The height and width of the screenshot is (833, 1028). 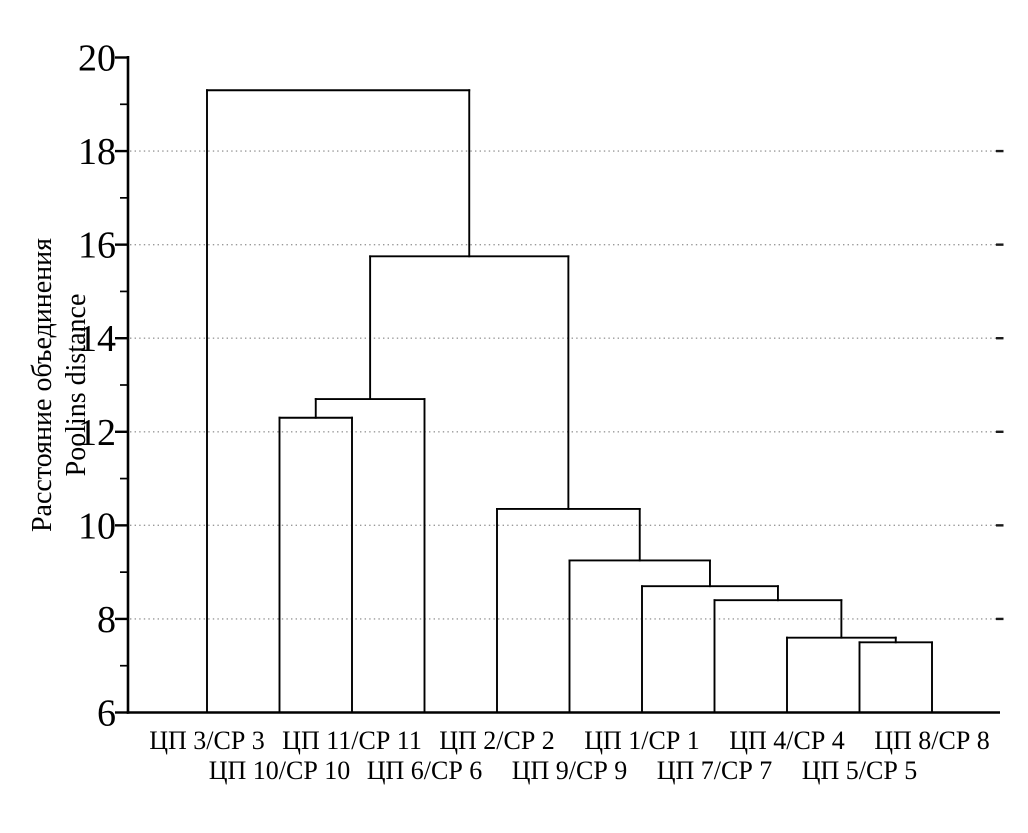 I want to click on x-axis-leaf-label: ЦП 4/СР 4, so click(x=787, y=740).